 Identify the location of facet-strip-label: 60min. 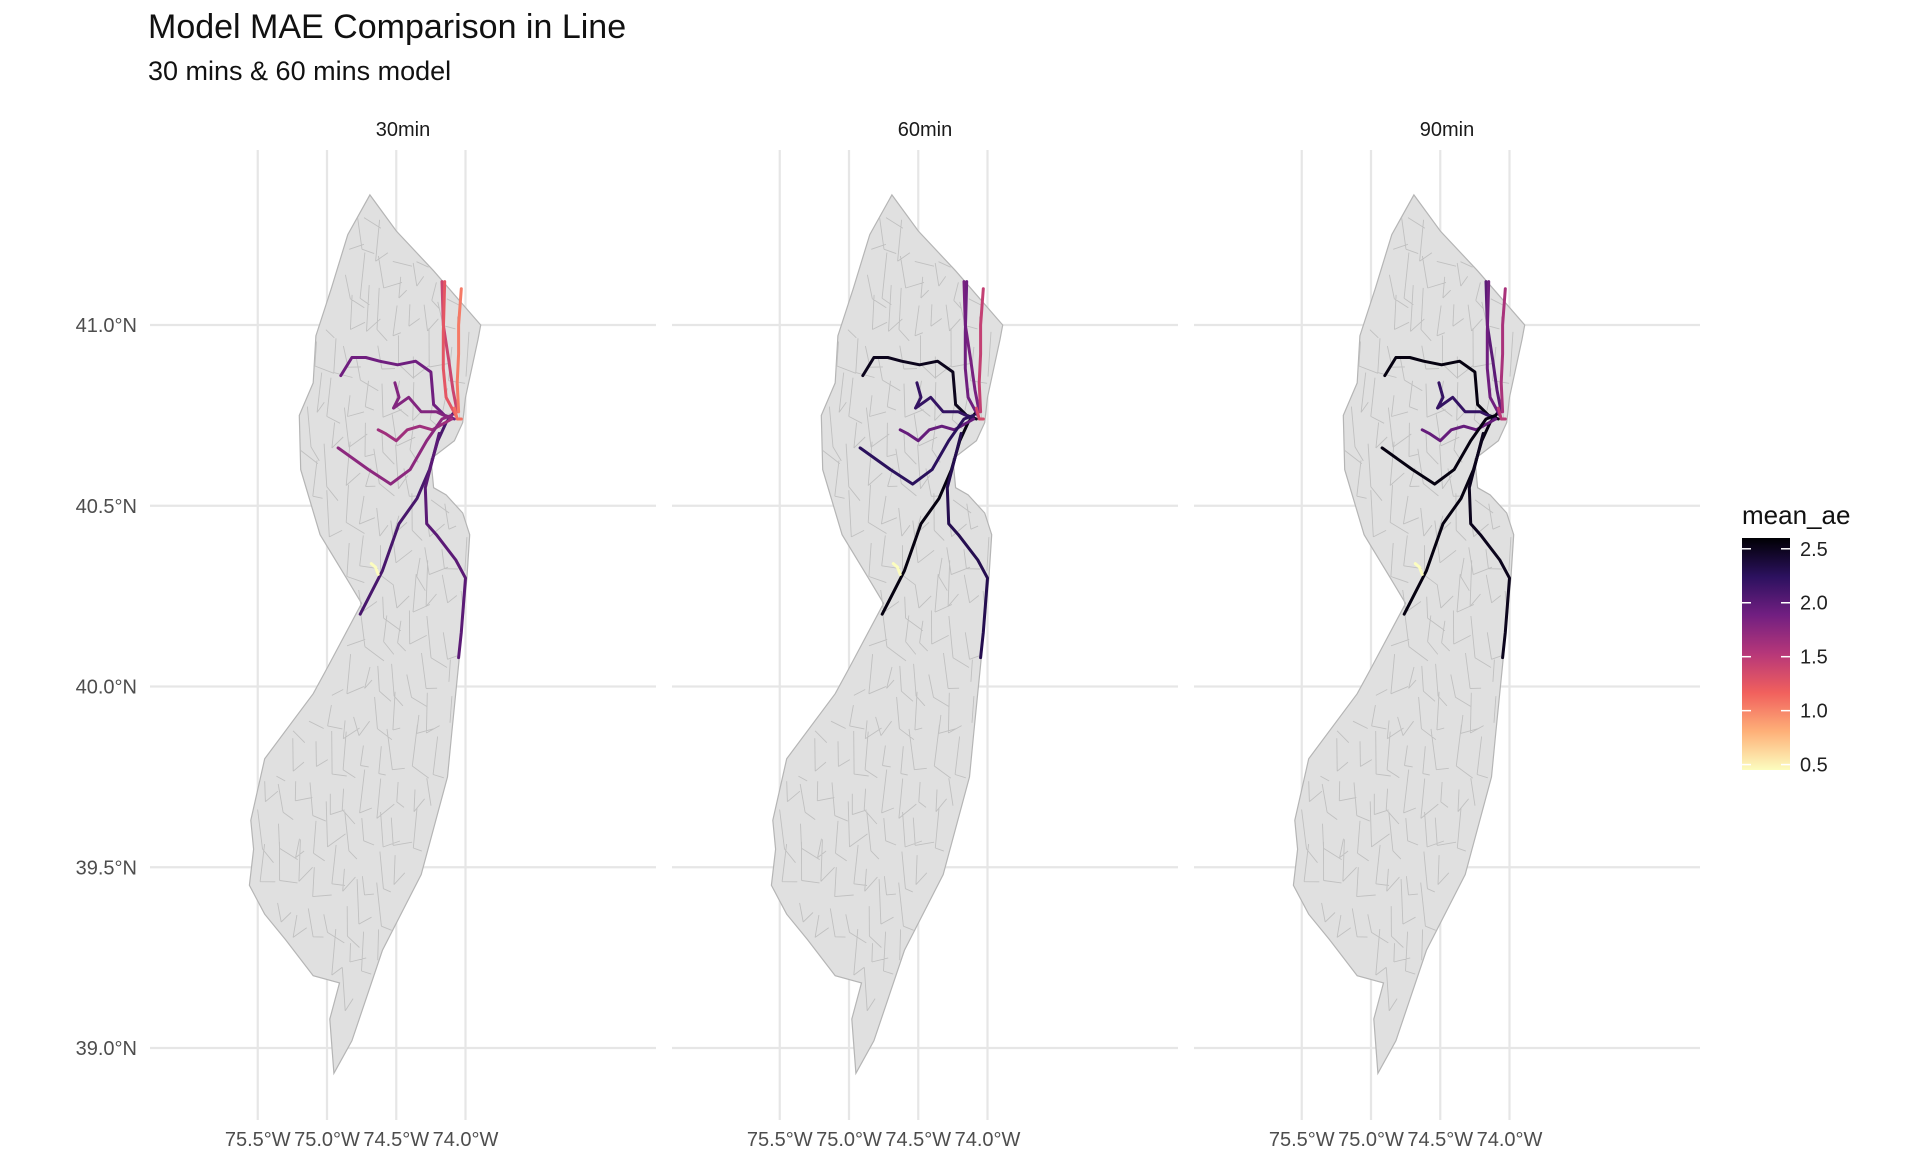
(925, 130).